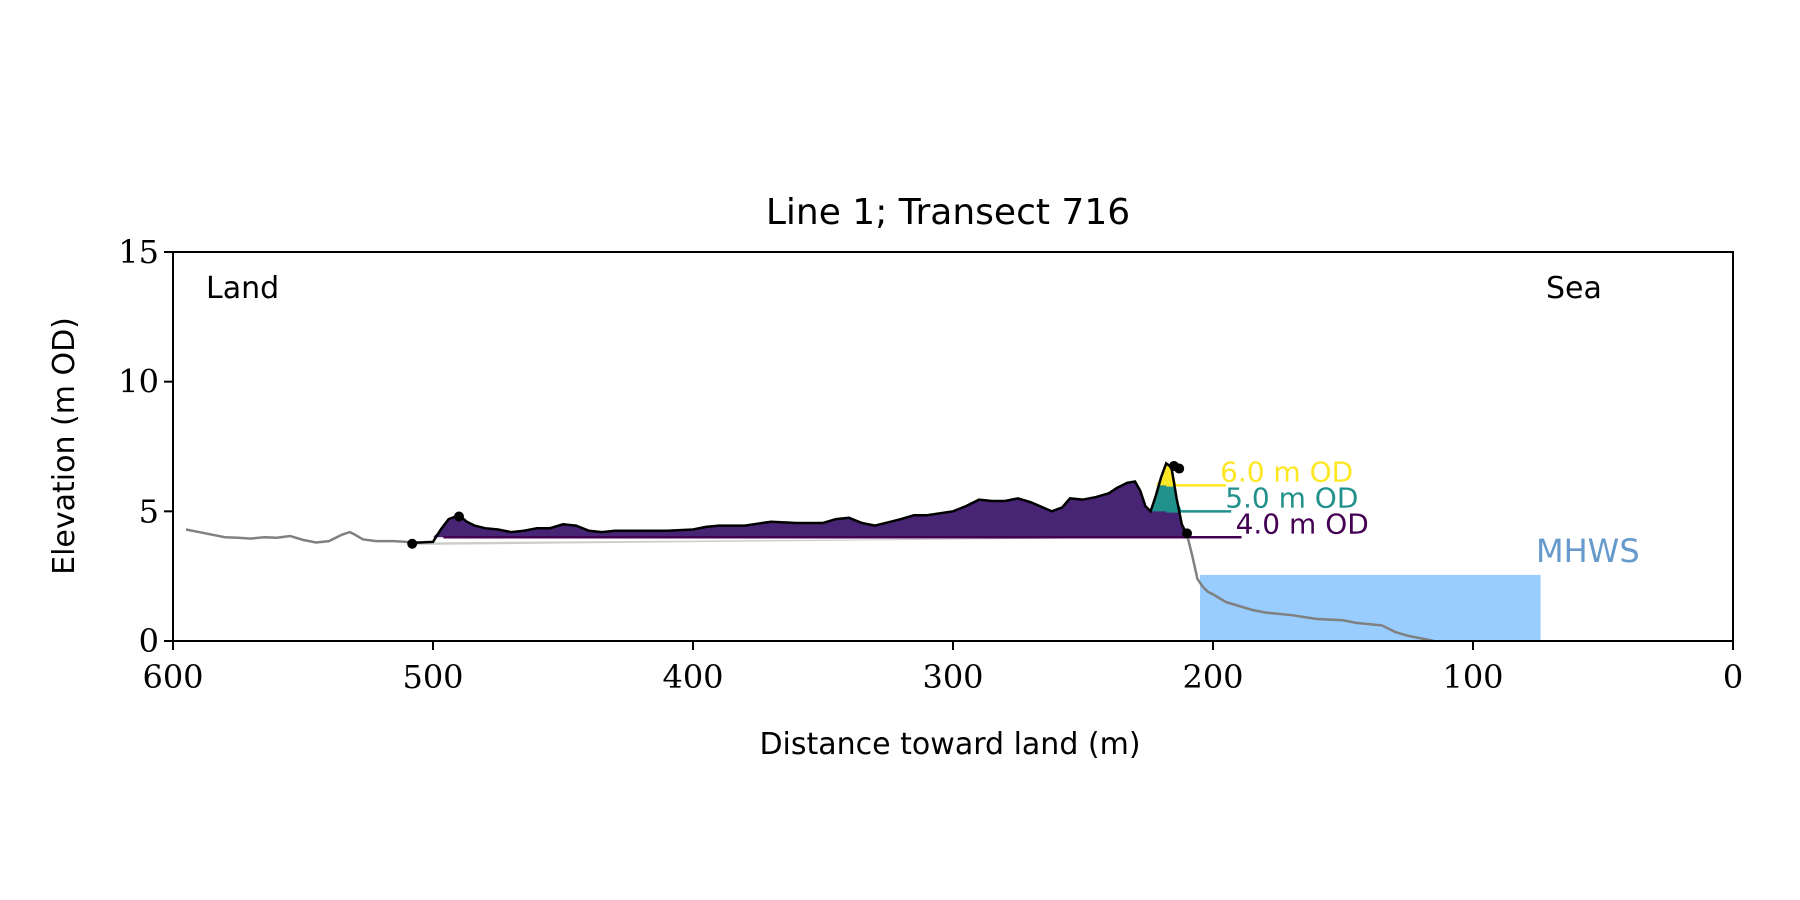  What do you see at coordinates (1588, 551) in the screenshot?
I see `mhws-annotation: MHWS` at bounding box center [1588, 551].